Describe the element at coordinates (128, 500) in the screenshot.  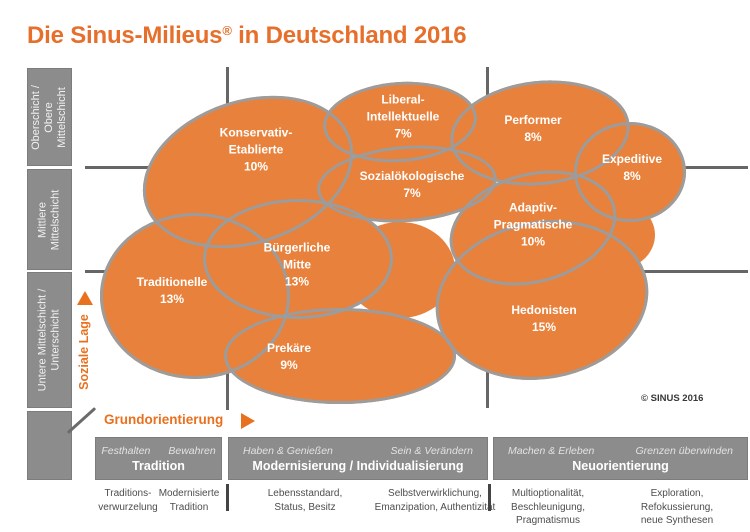
I see `value-descriptor: Traditions-verwurzelung` at that location.